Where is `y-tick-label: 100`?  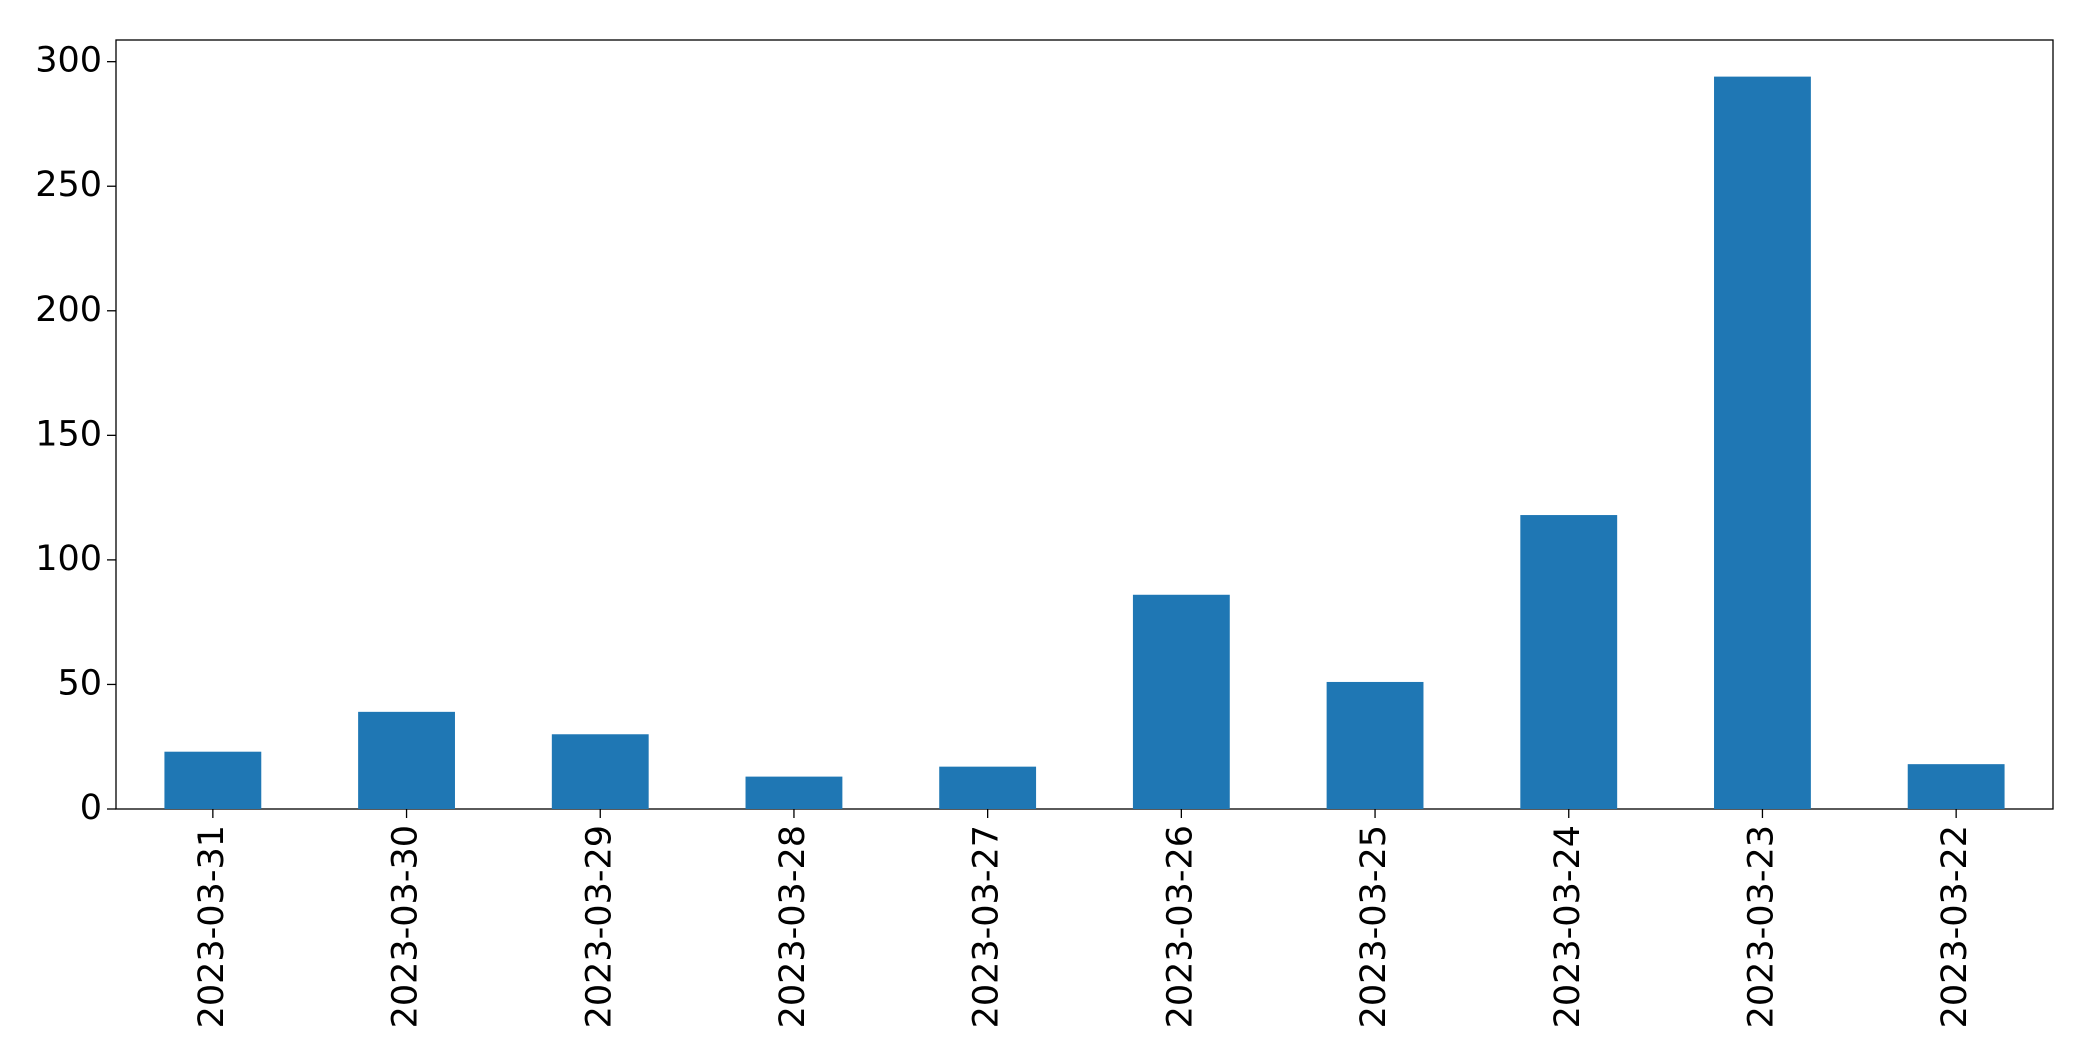
y-tick-label: 100 is located at coordinates (68, 559).